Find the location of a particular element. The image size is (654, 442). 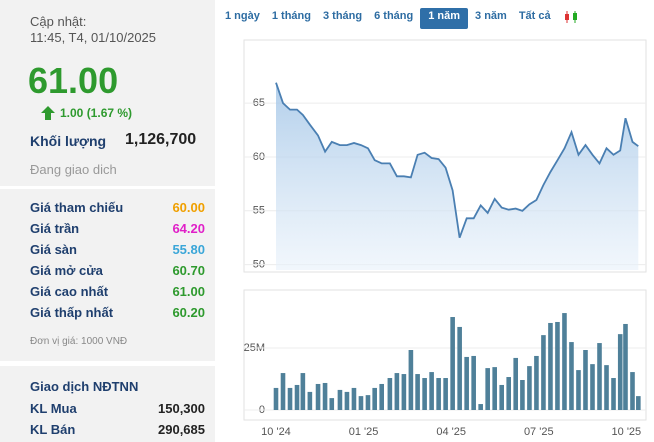

price-label: Giá sàn is located at coordinates (53, 249).